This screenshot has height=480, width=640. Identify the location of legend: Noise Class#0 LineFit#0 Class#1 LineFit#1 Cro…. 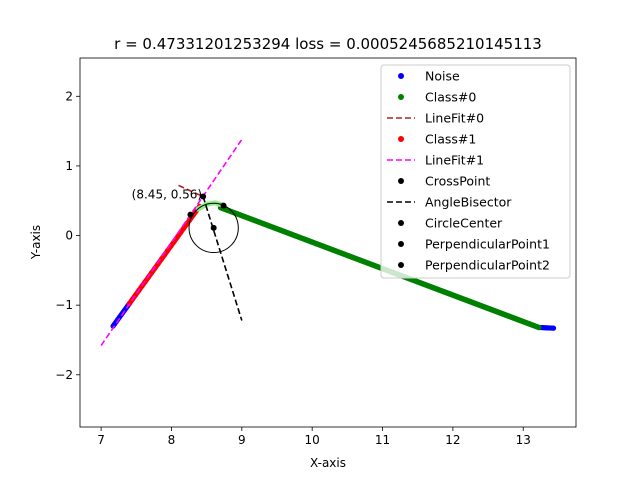
(475, 171).